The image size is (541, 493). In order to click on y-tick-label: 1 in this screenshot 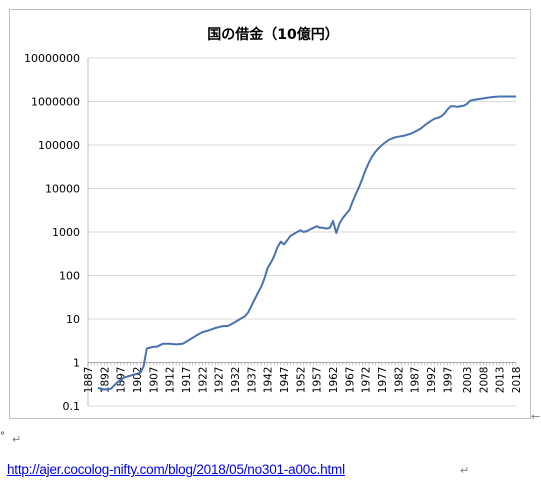, I will do `click(76, 363)`.